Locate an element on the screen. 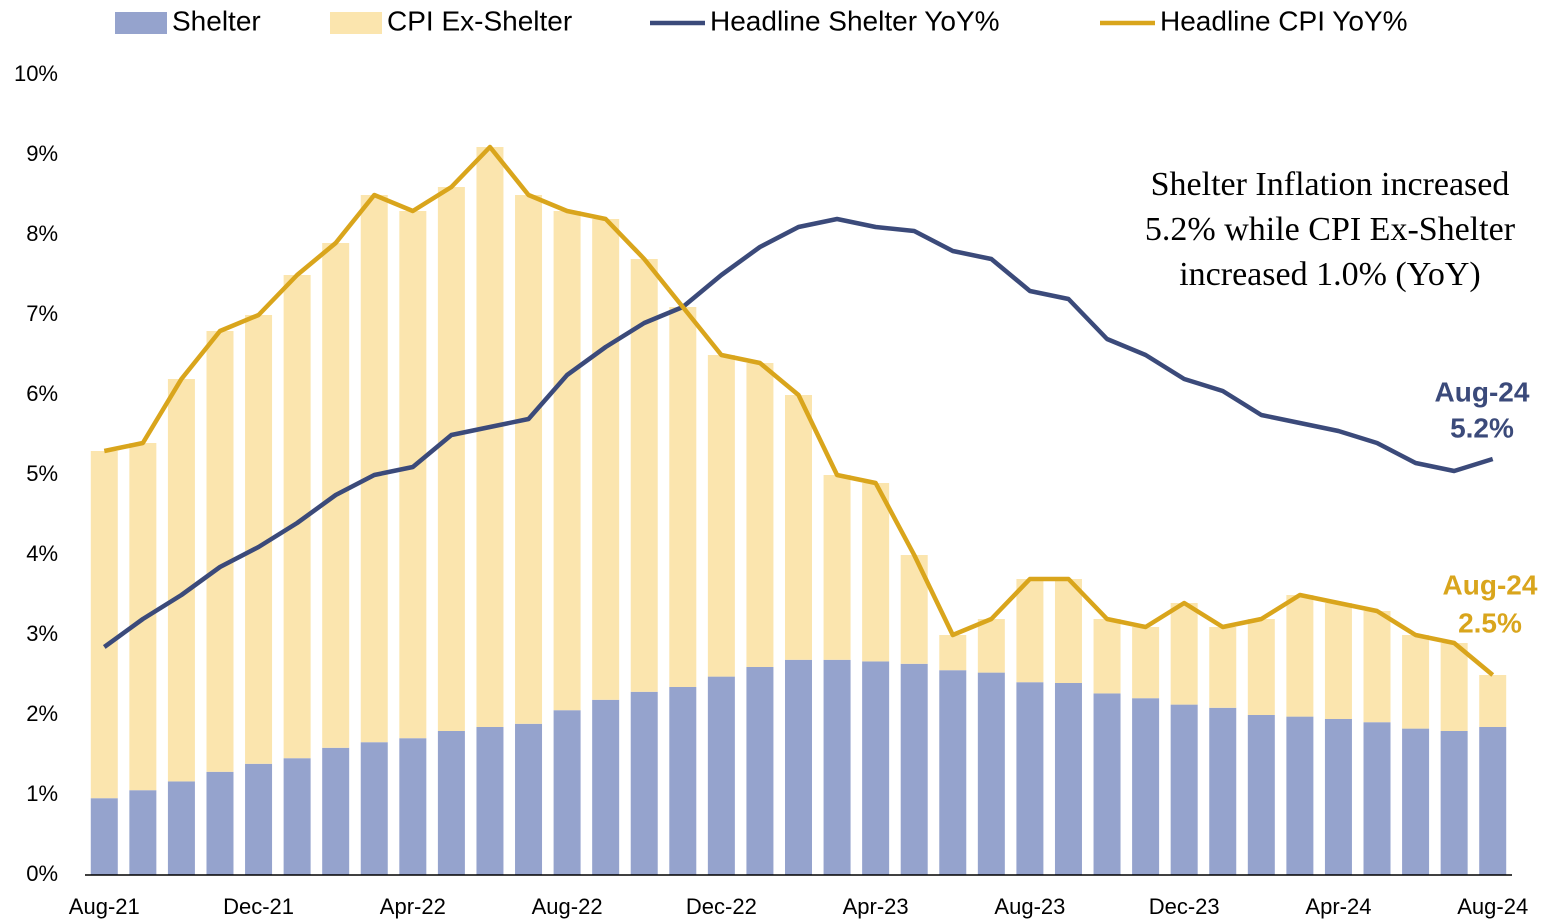 Image resolution: width=1547 pixels, height=924 pixels. y-tick-label: 6% is located at coordinates (42, 393).